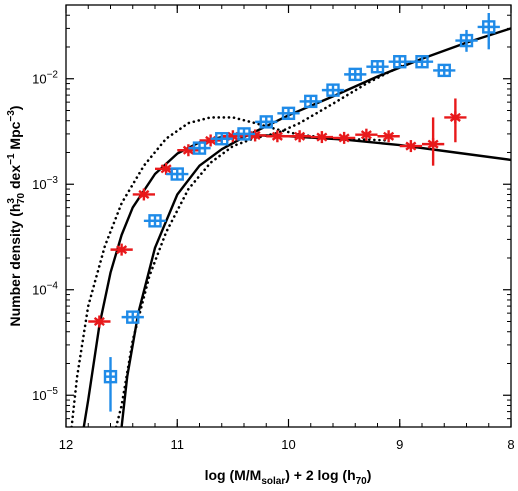 This screenshot has width=518, height=491. Describe the element at coordinates (16, 216) in the screenshot. I see `y-axis-title: Number density (h370 dex−1 Mpc−3)` at that location.